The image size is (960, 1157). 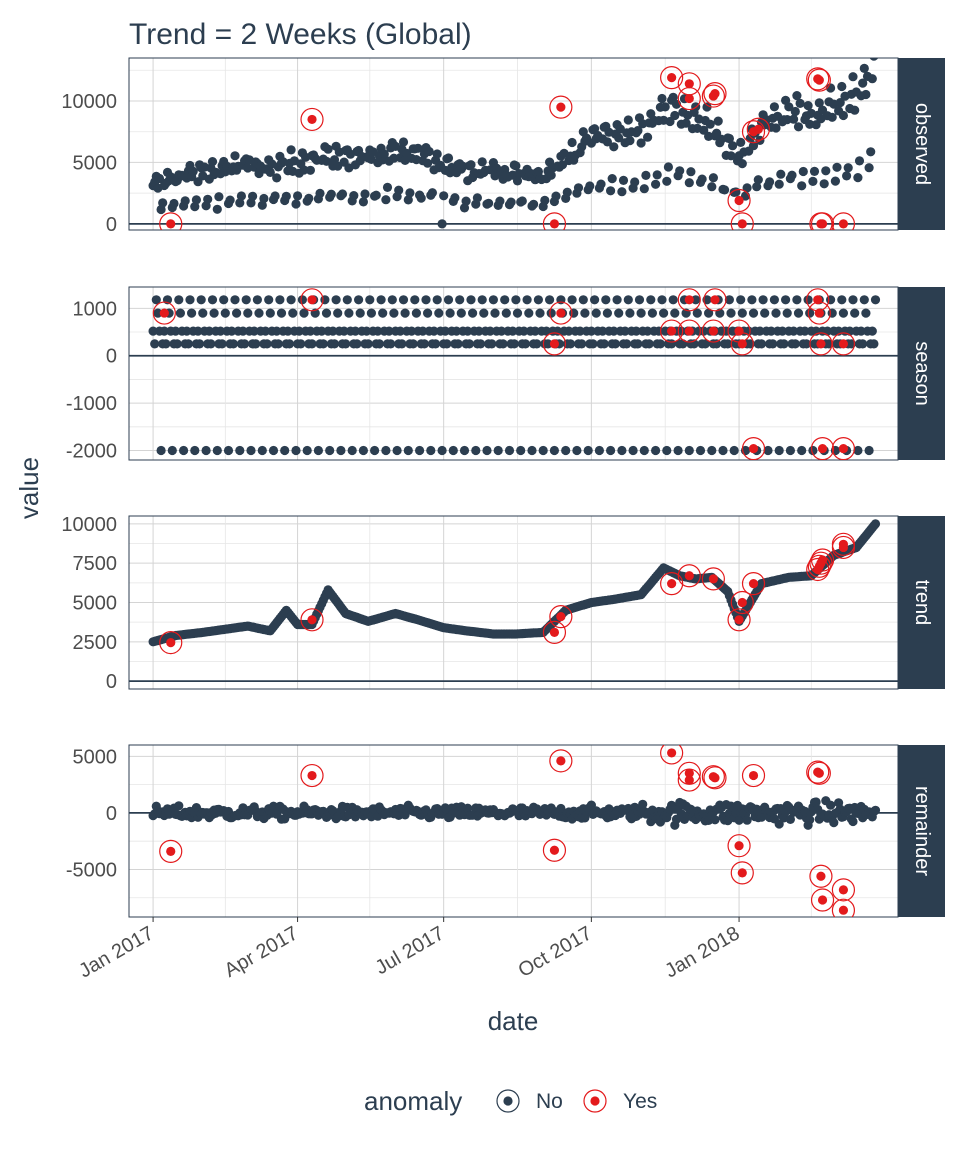 I want to click on x-tick-label: Oct 2017, so click(x=555, y=952).